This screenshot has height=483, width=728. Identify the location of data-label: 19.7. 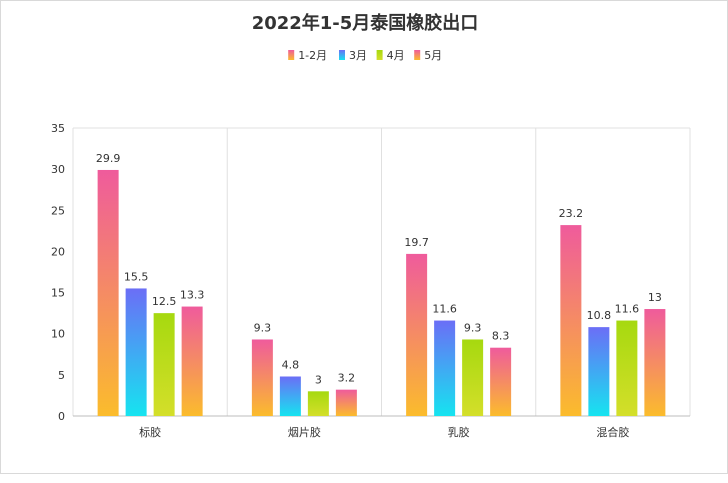
(416, 242).